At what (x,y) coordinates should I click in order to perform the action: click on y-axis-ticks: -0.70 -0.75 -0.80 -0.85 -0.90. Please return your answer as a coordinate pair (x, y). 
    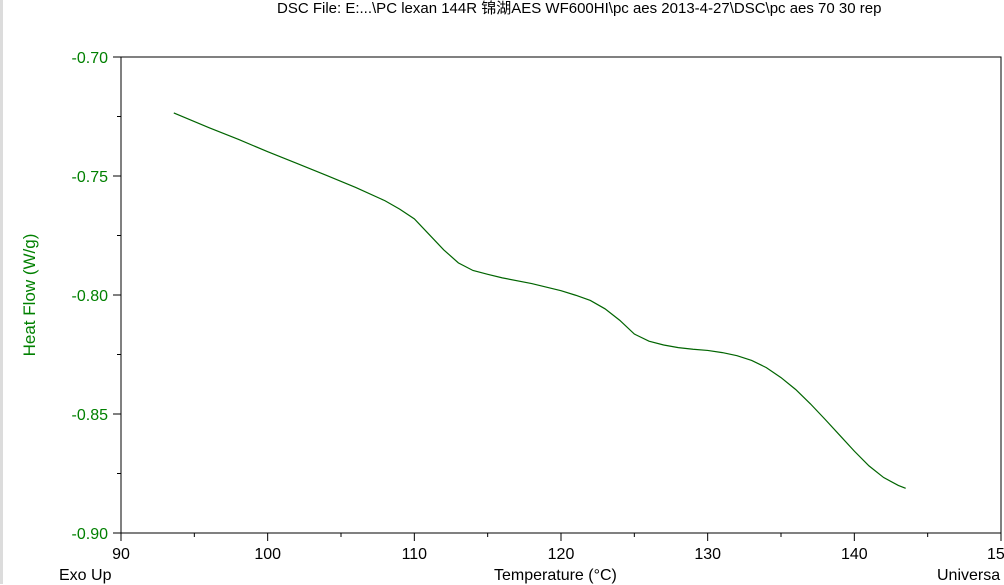
    Looking at the image, I should click on (96, 296).